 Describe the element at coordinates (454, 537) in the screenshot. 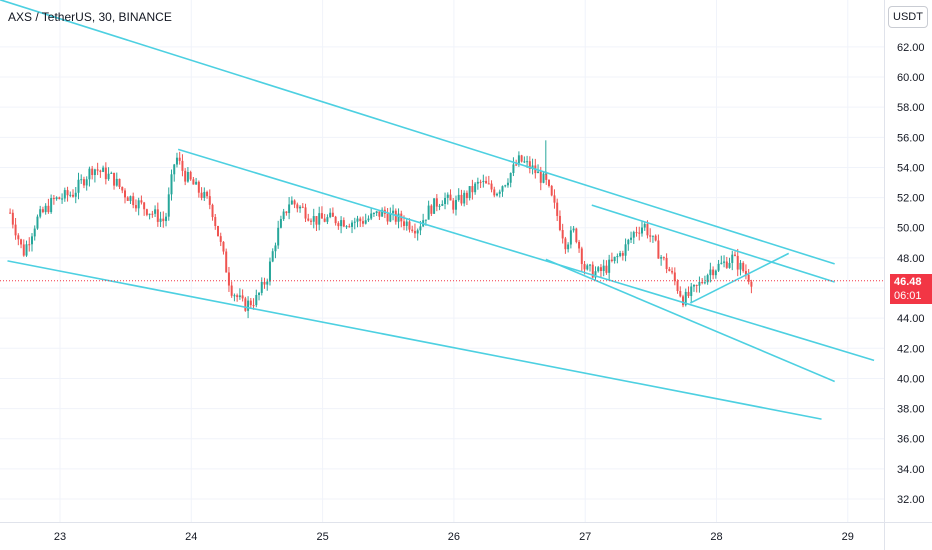

I see `x-tick-label: 26` at that location.